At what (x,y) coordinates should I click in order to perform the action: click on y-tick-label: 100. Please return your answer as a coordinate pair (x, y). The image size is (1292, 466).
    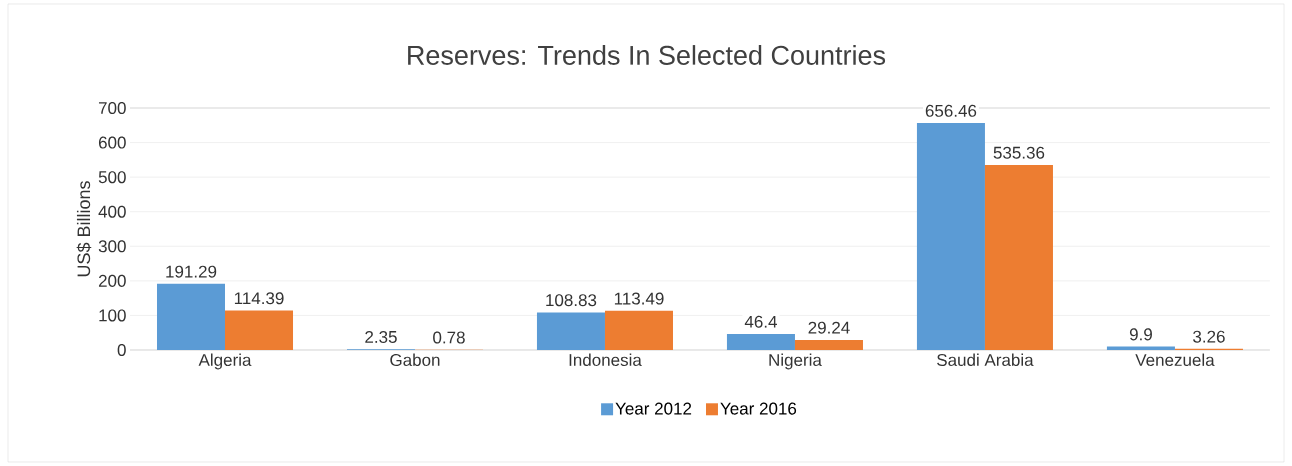
    Looking at the image, I should click on (112, 315).